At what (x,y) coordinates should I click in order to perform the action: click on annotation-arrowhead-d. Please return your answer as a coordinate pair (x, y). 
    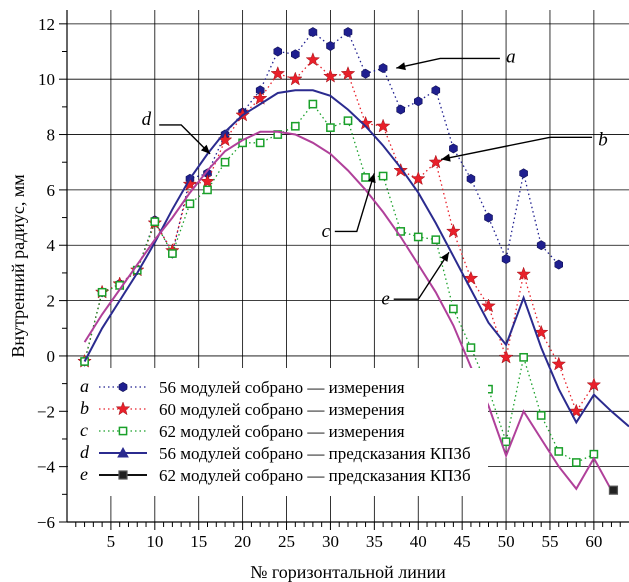
    Looking at the image, I should click on (205, 149).